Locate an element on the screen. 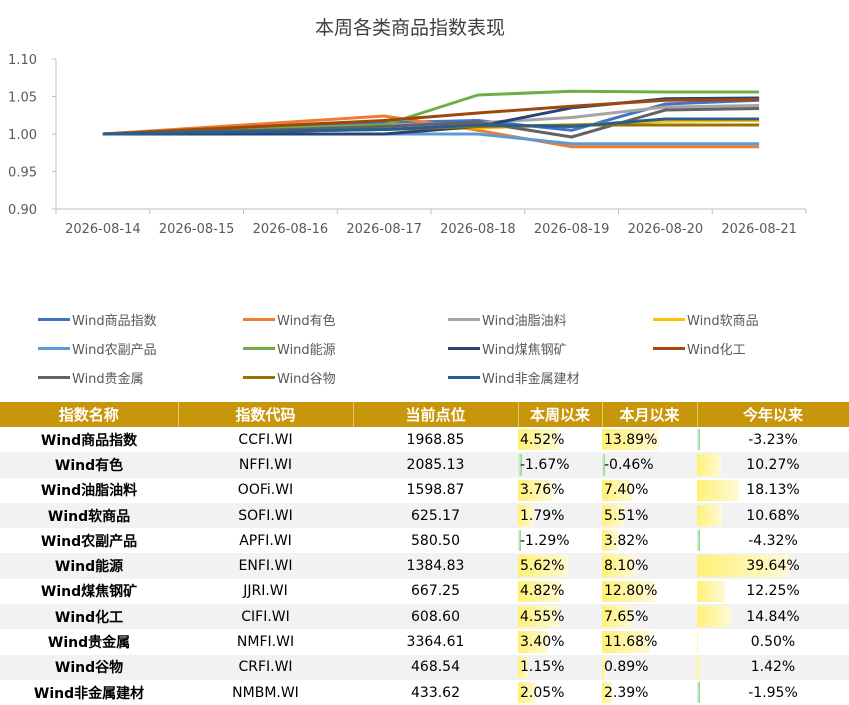  legend-label: Wind煤焦钢矿 is located at coordinates (524, 350).